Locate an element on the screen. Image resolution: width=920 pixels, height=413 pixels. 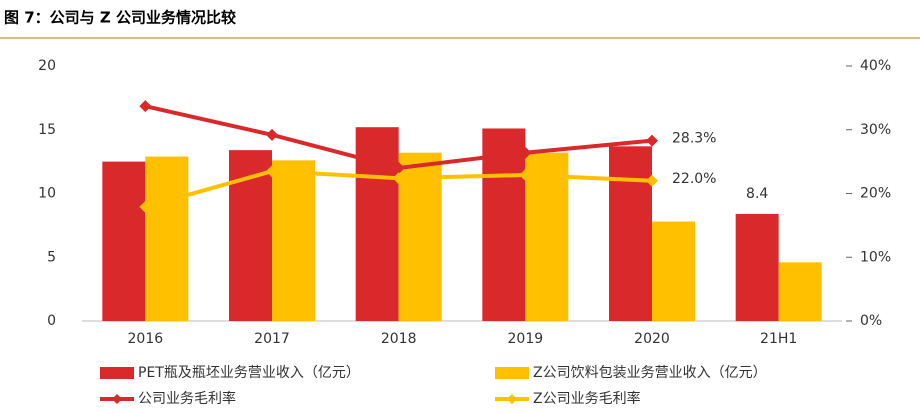
y-tick-label: 20 is located at coordinates (47, 66).